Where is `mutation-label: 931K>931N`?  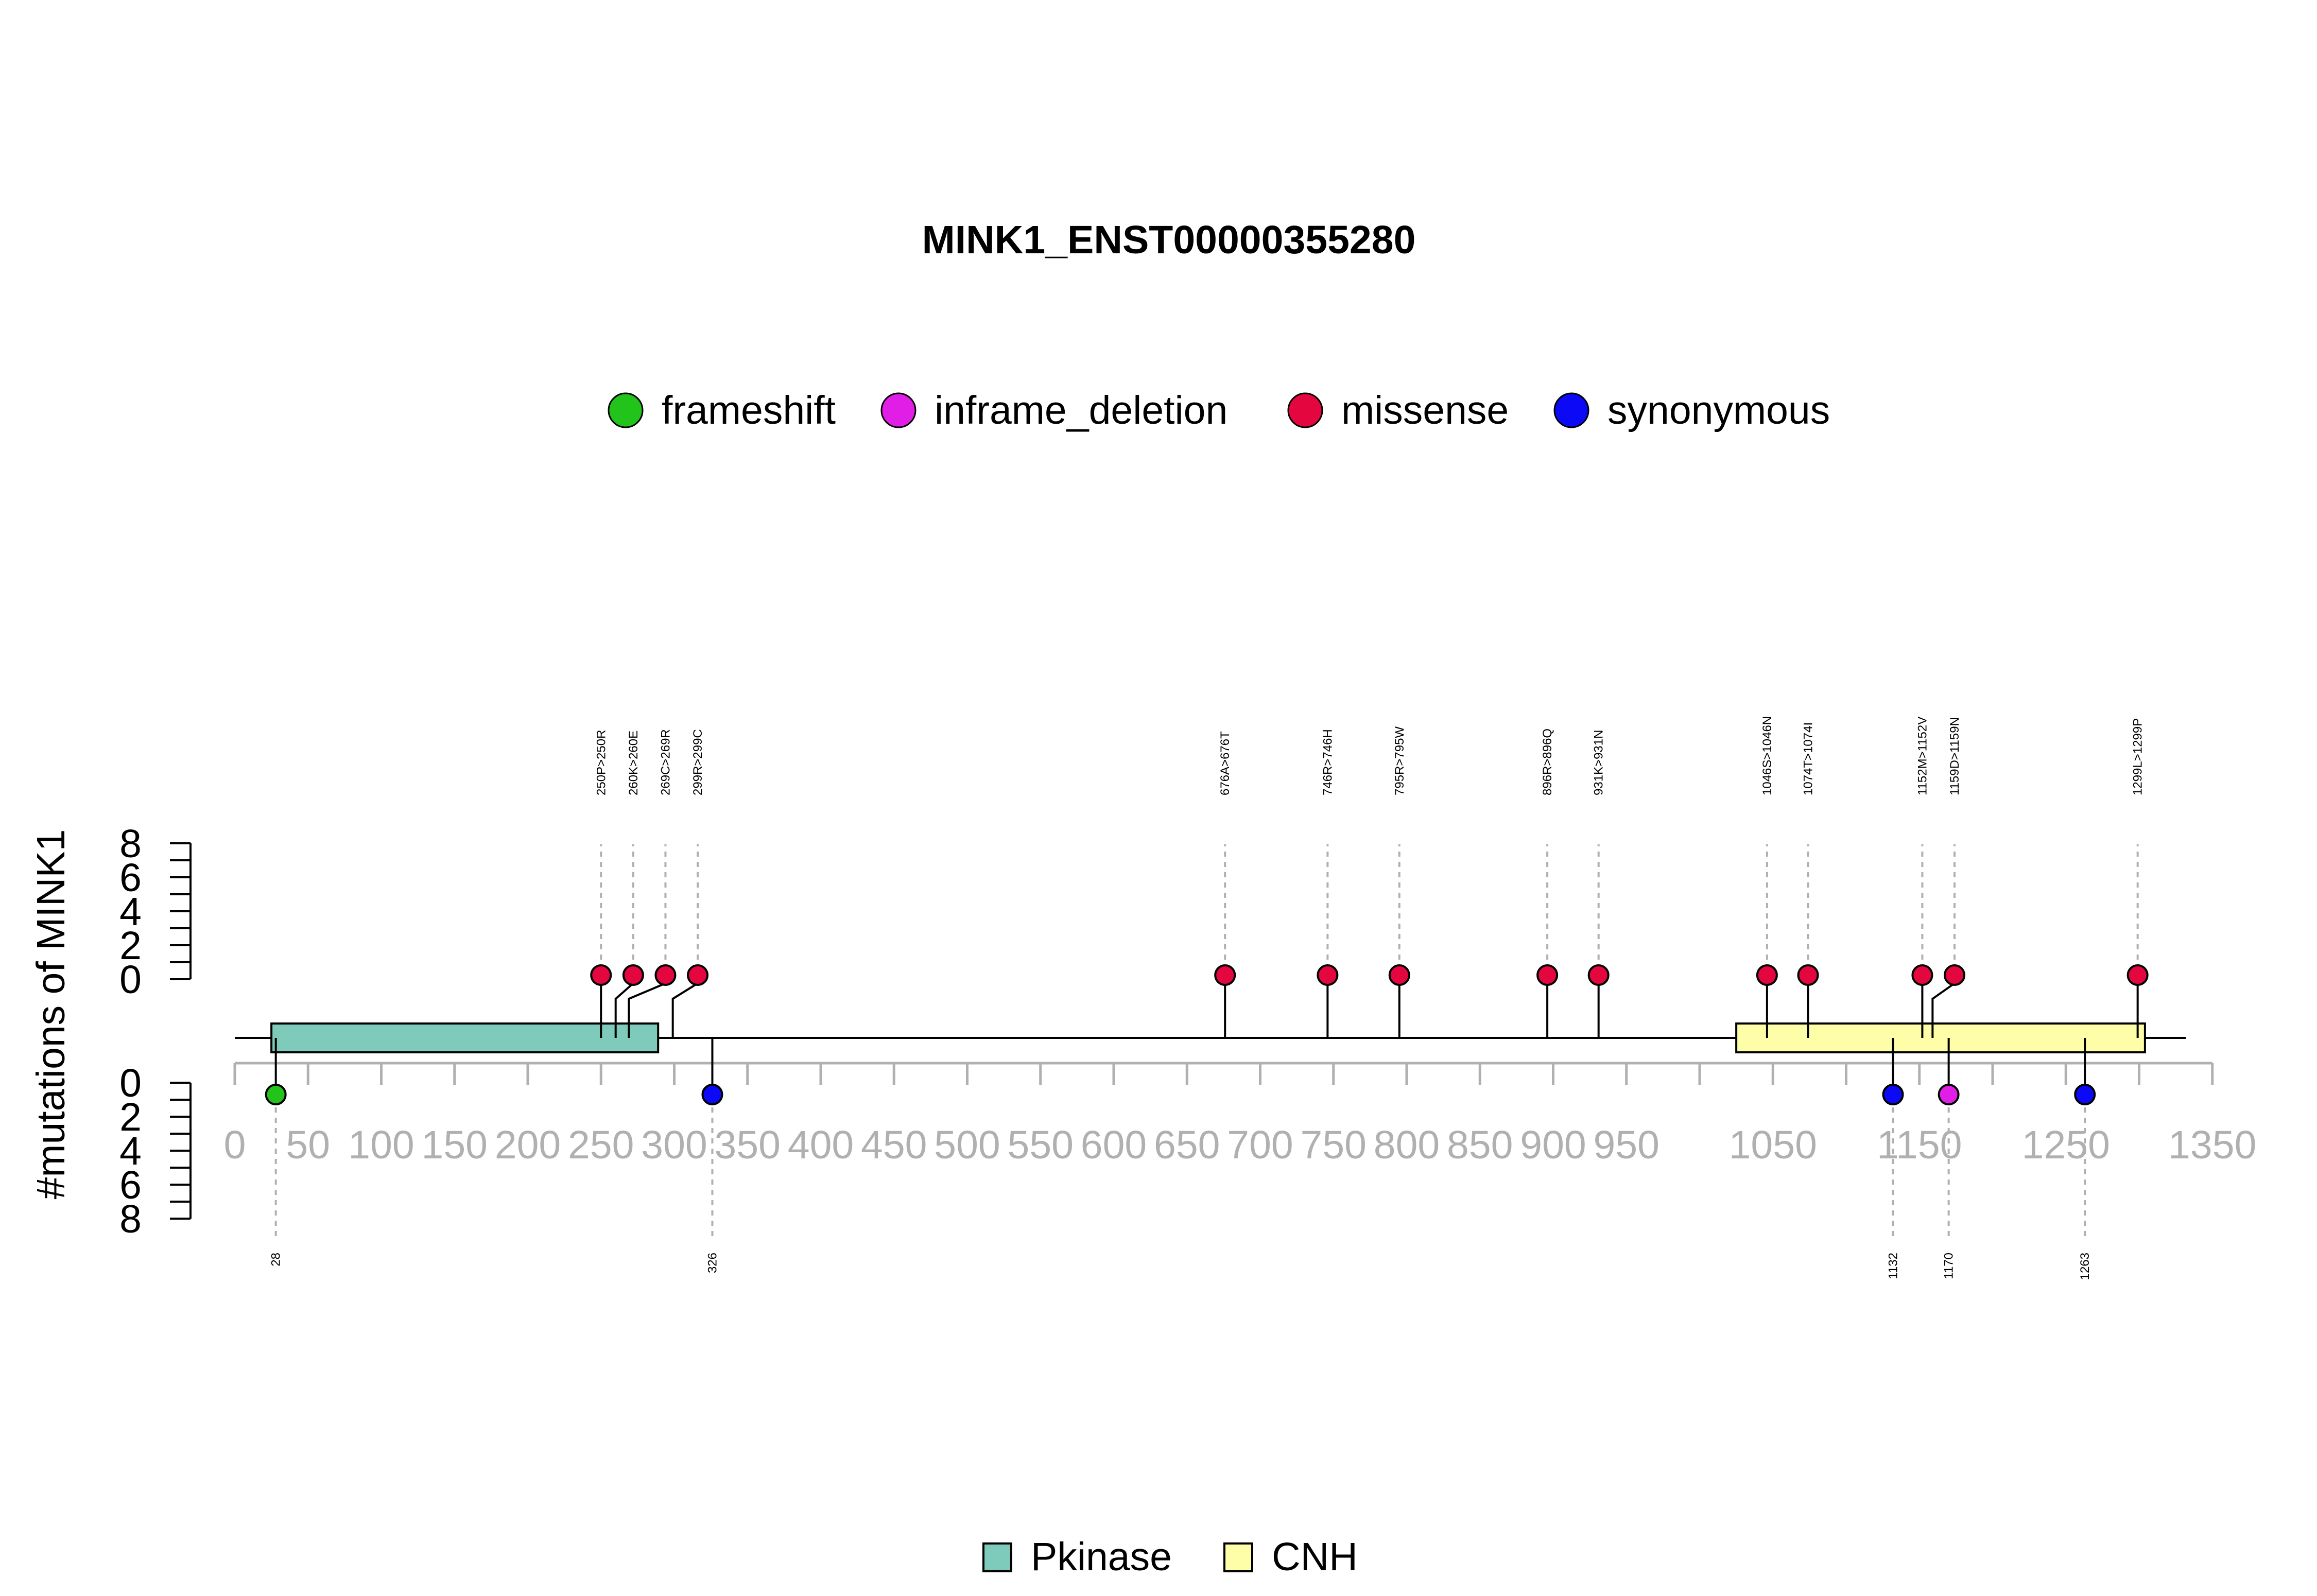 mutation-label: 931K>931N is located at coordinates (1599, 763).